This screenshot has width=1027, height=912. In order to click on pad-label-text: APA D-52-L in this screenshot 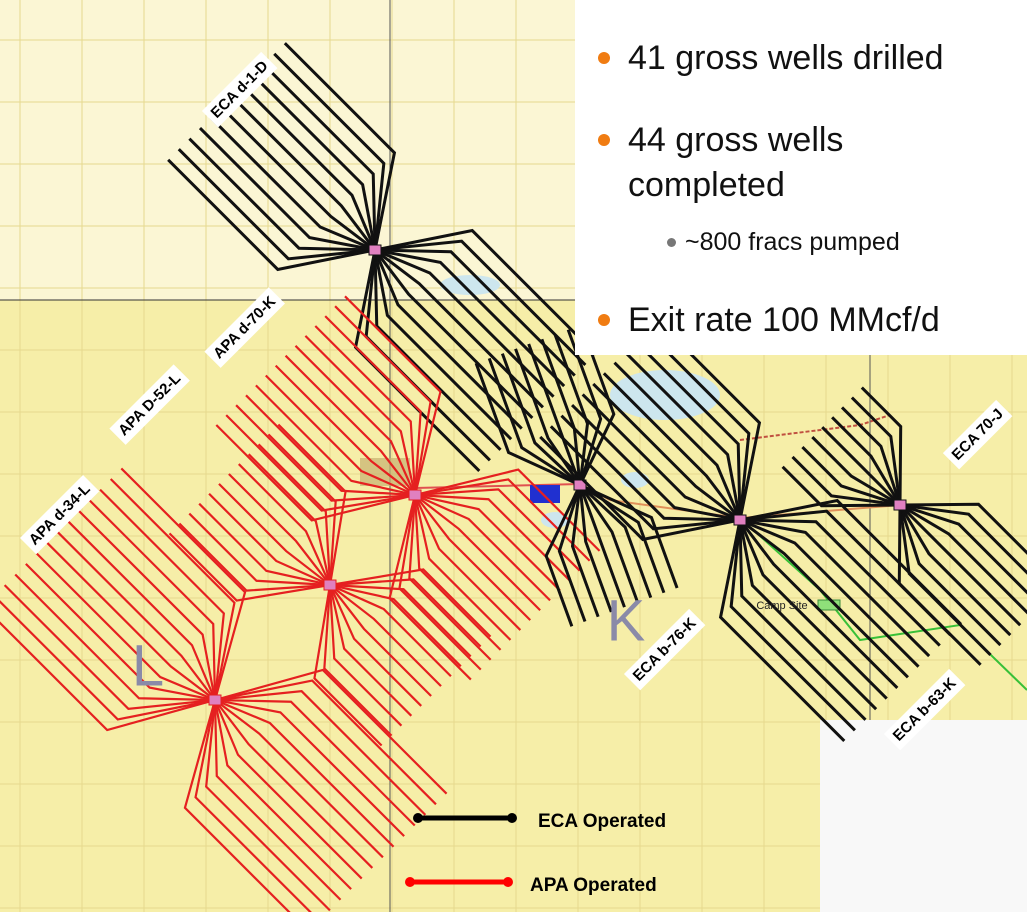, I will do `click(149, 404)`.